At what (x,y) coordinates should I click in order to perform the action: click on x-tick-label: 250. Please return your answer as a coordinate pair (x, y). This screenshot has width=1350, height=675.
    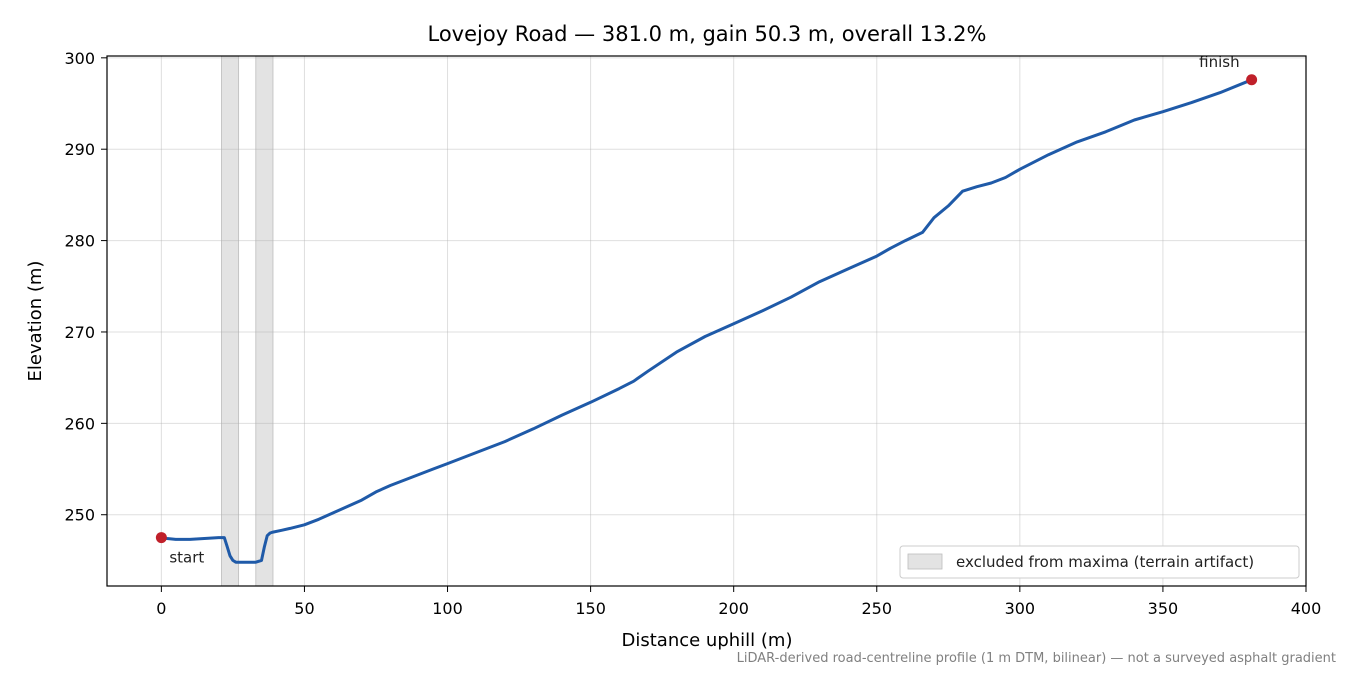
    Looking at the image, I should click on (876, 608).